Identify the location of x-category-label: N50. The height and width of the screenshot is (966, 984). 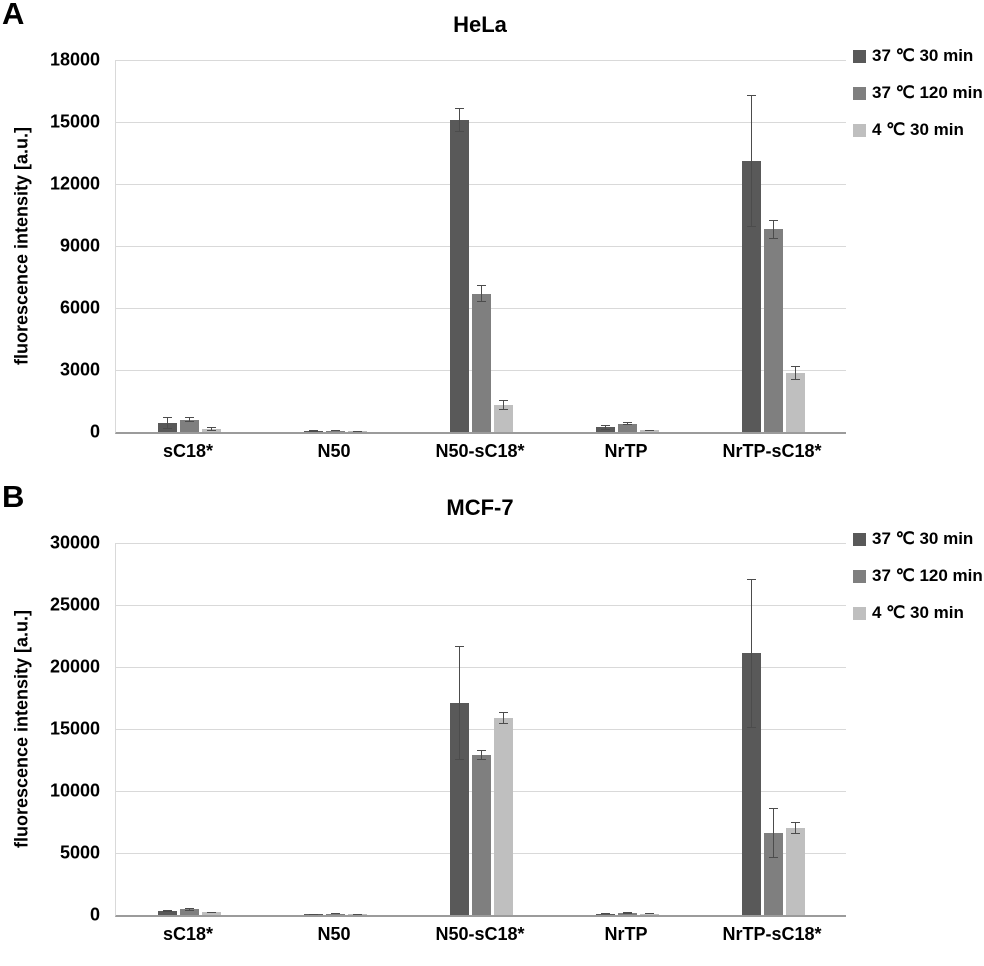
(334, 934).